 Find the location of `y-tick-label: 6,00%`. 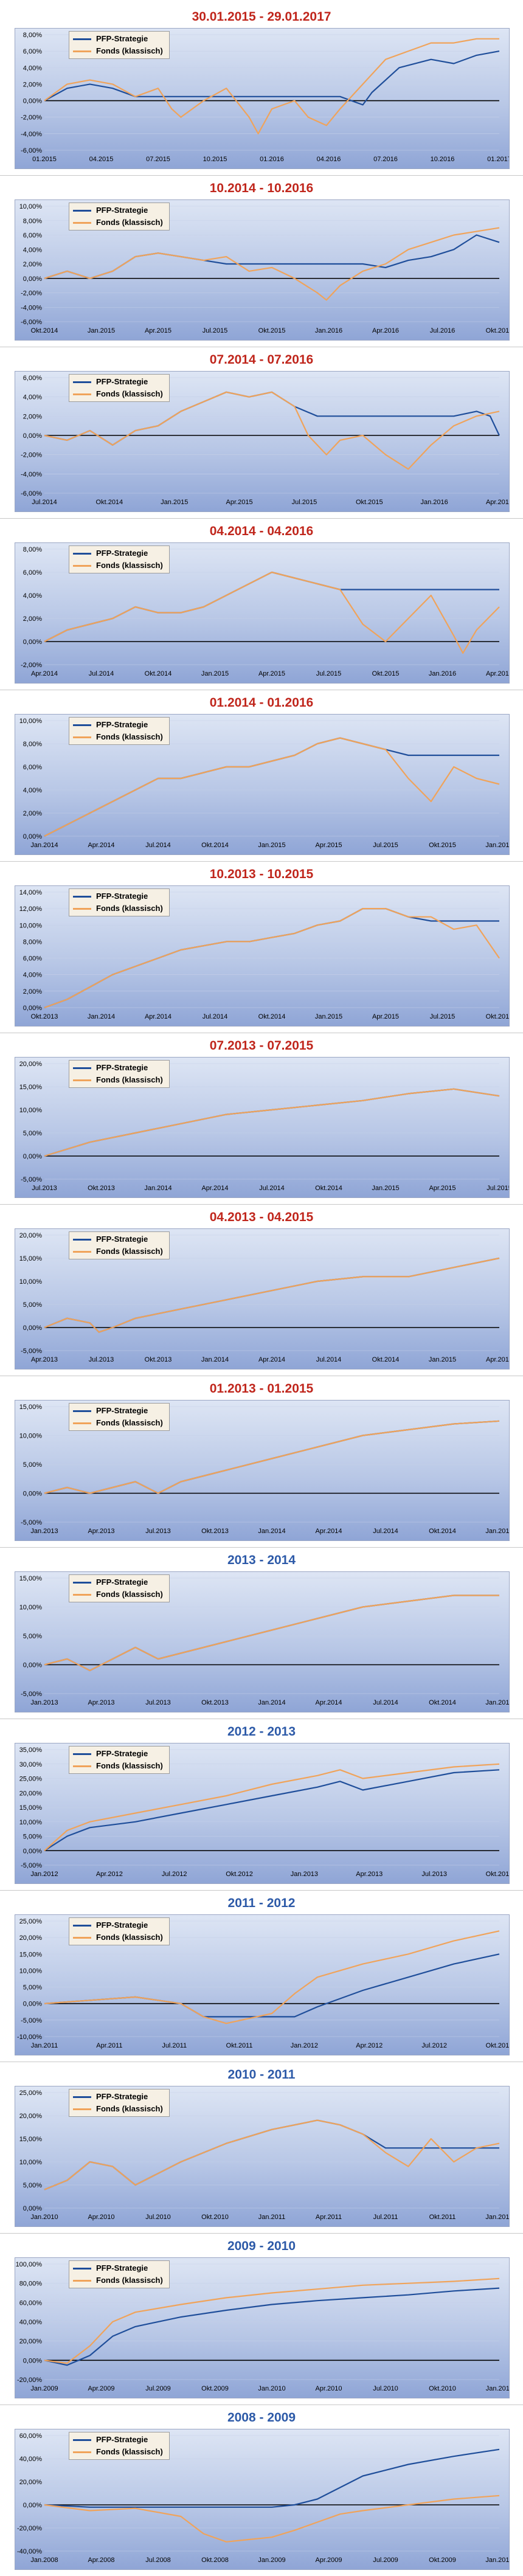

y-tick-label: 6,00% is located at coordinates (33, 572).